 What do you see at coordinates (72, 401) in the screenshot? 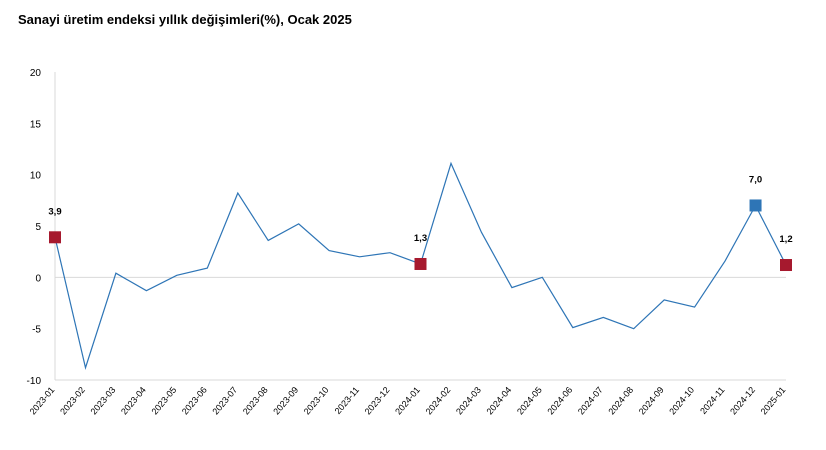
I see `x-tick-label: 2023-02` at bounding box center [72, 401].